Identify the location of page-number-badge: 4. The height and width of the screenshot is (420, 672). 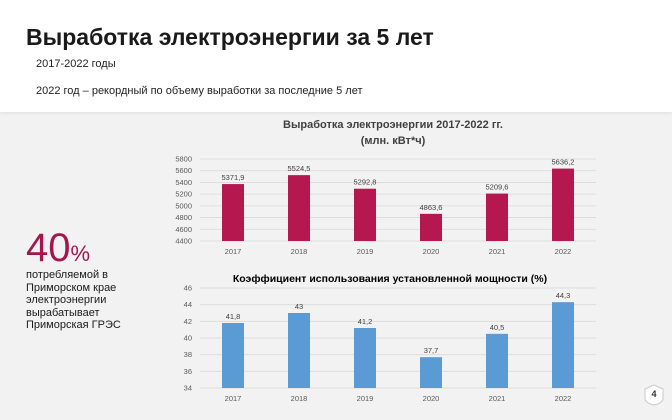
(654, 395).